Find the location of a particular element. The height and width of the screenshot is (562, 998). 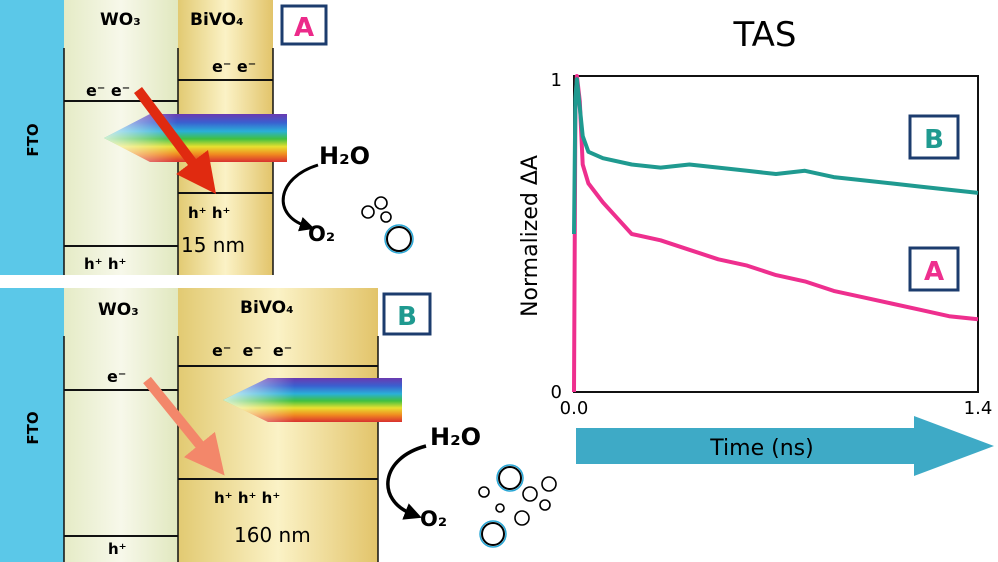

legend-a-label: A is located at coordinates (934, 272).